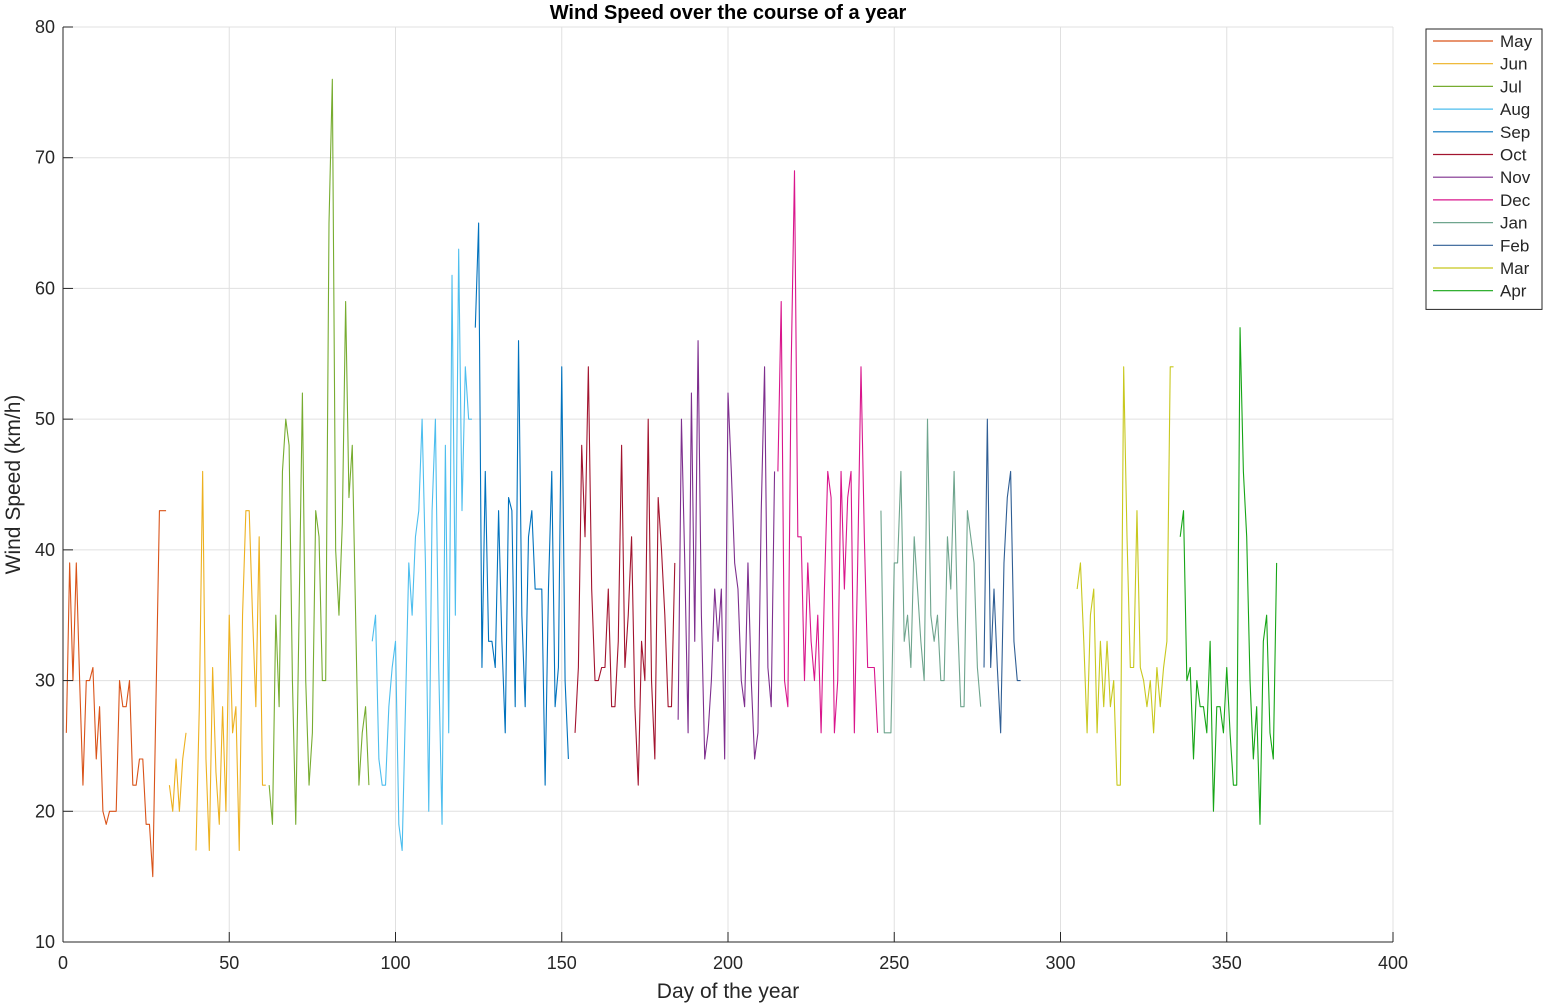 The image size is (1547, 1005). Describe the element at coordinates (45, 942) in the screenshot. I see `y-tick-label: 10` at that location.